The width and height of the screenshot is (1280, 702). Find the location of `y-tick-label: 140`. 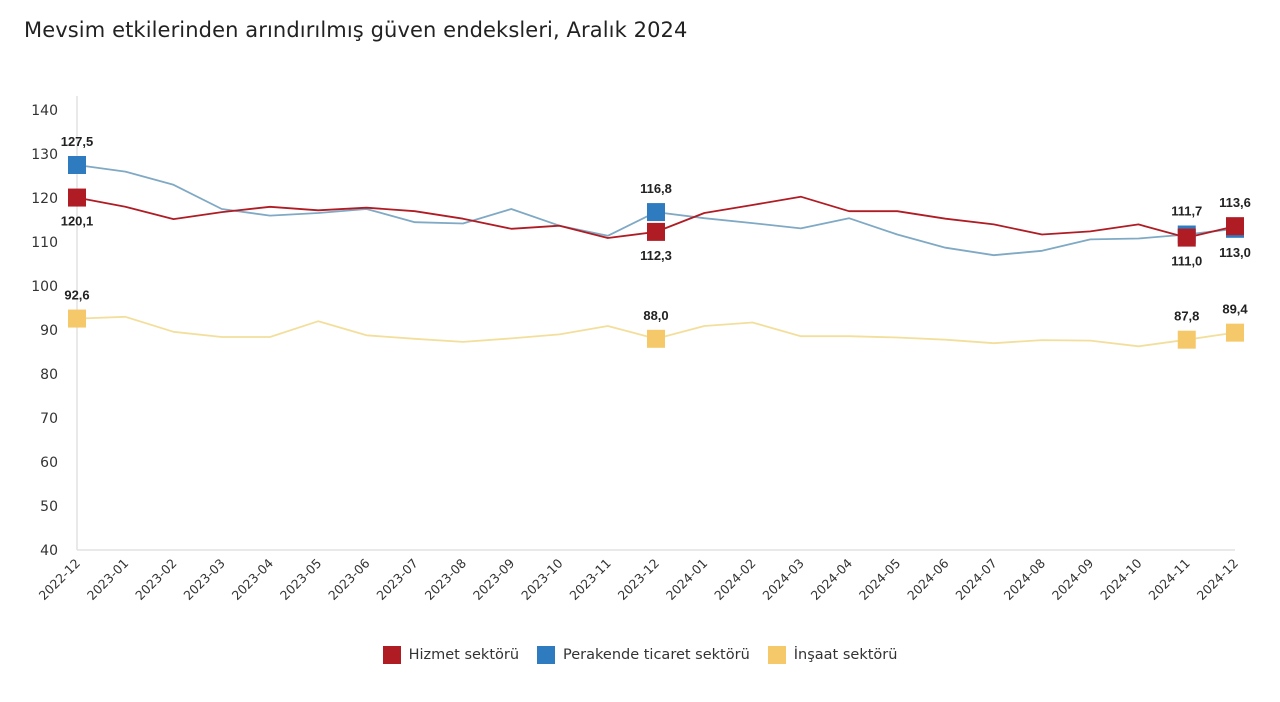

y-tick-label: 140 is located at coordinates (44, 111).